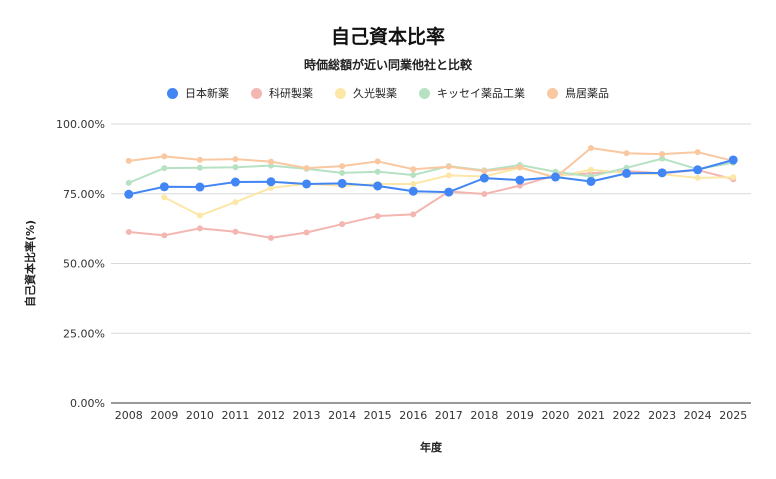  I want to click on x-tick-label: 2012, so click(271, 415).